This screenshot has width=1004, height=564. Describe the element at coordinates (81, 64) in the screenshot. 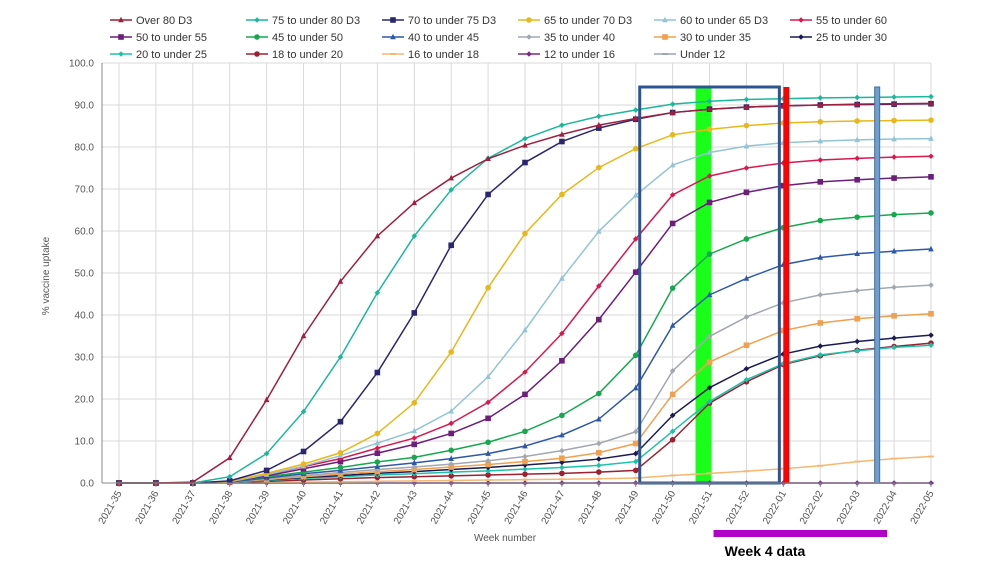

I see `y-tick-label: 100.0` at that location.